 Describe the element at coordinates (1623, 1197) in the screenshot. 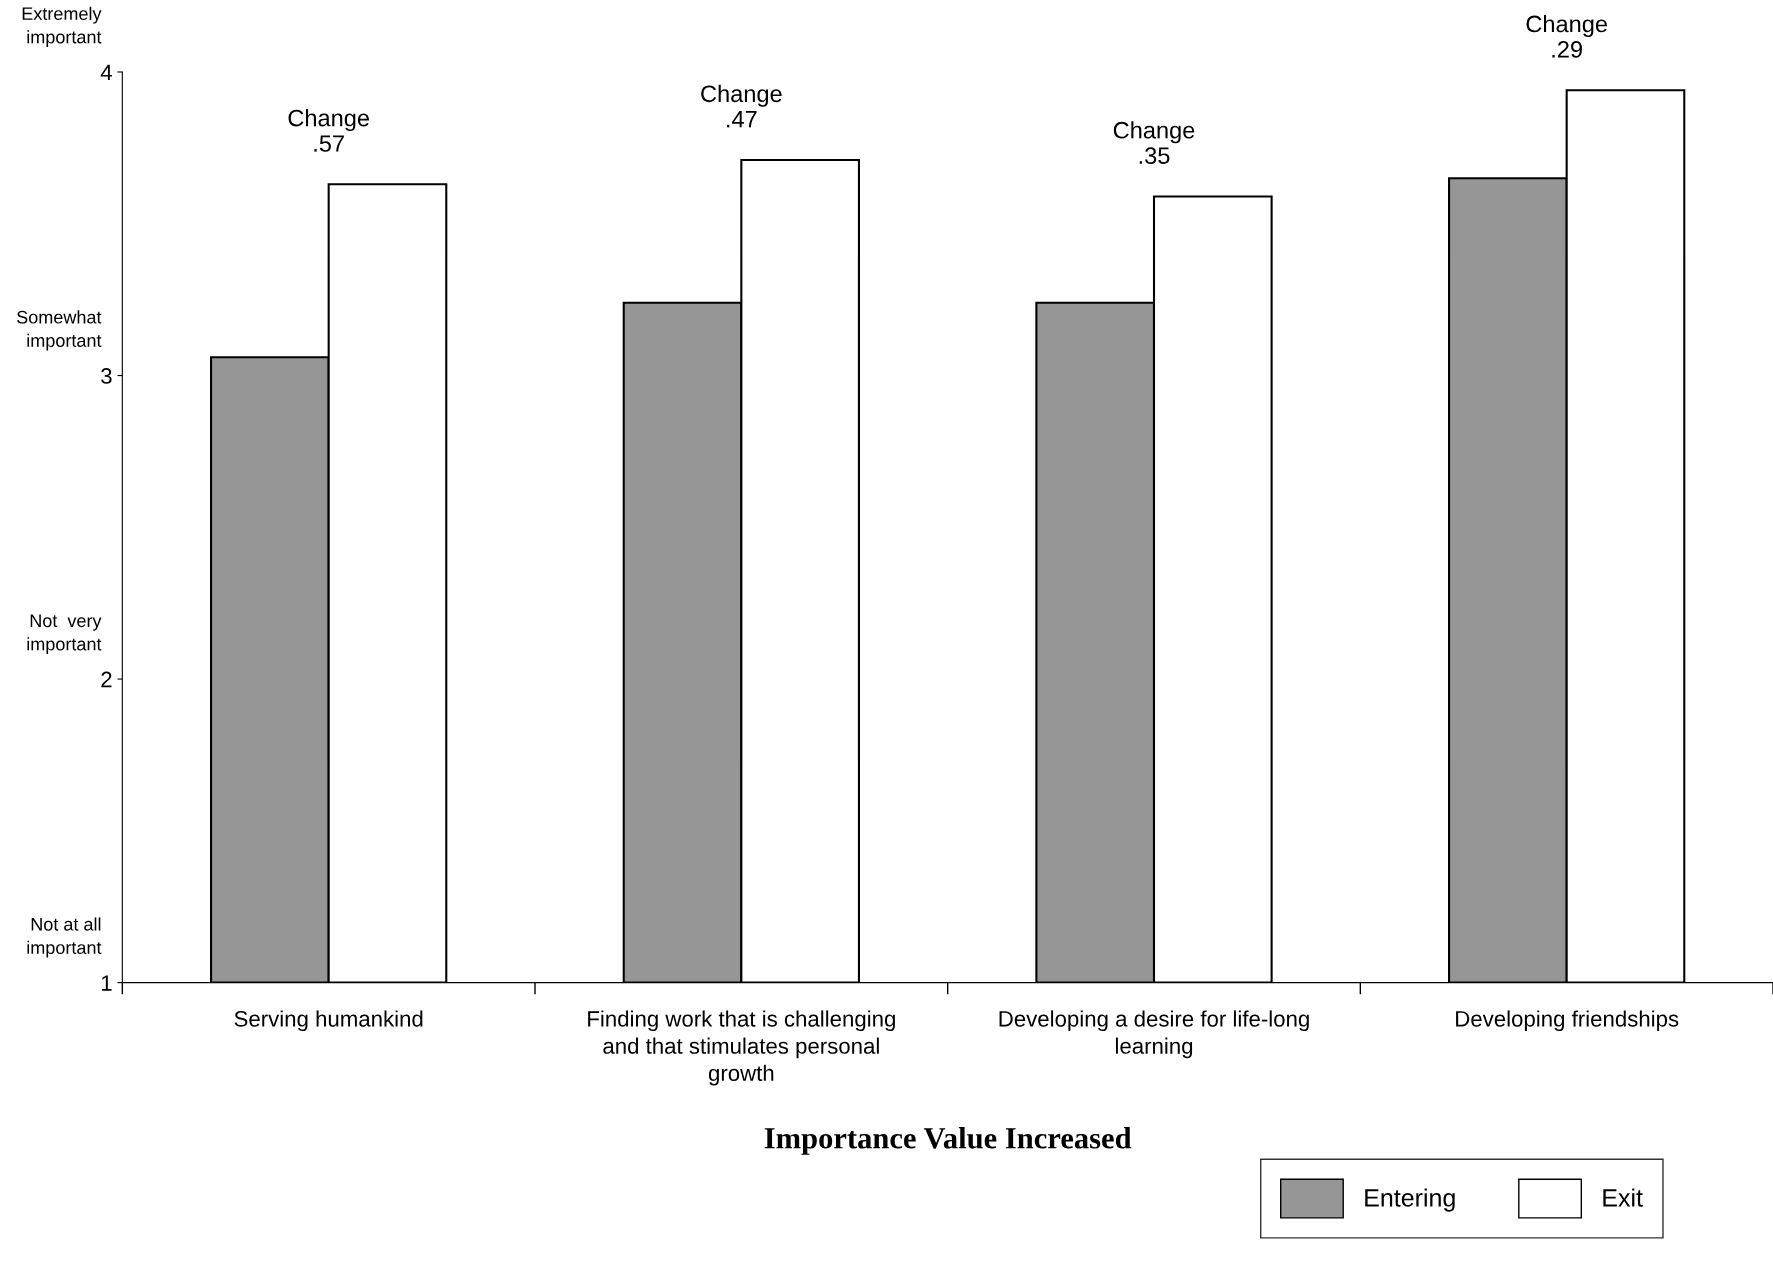

I see `legend-label: Exit` at that location.